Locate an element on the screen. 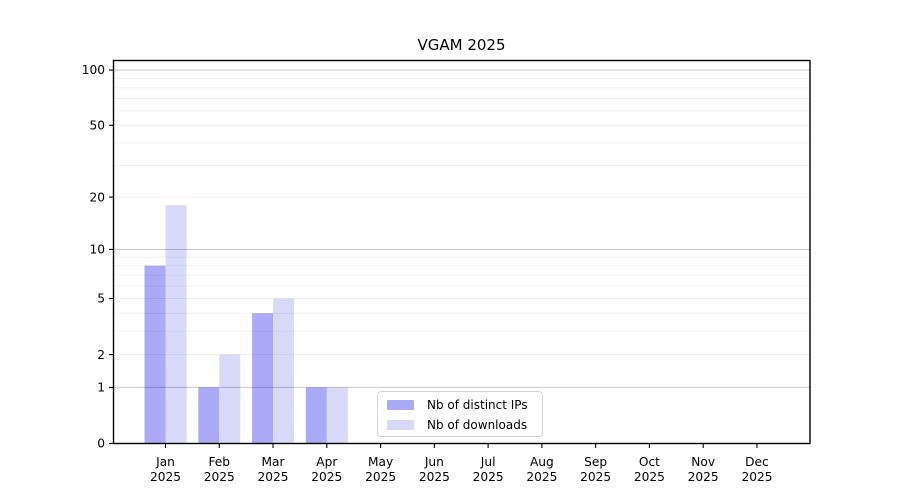 This screenshot has width=900, height=500. y-tick-label-50: 50 is located at coordinates (97, 125).